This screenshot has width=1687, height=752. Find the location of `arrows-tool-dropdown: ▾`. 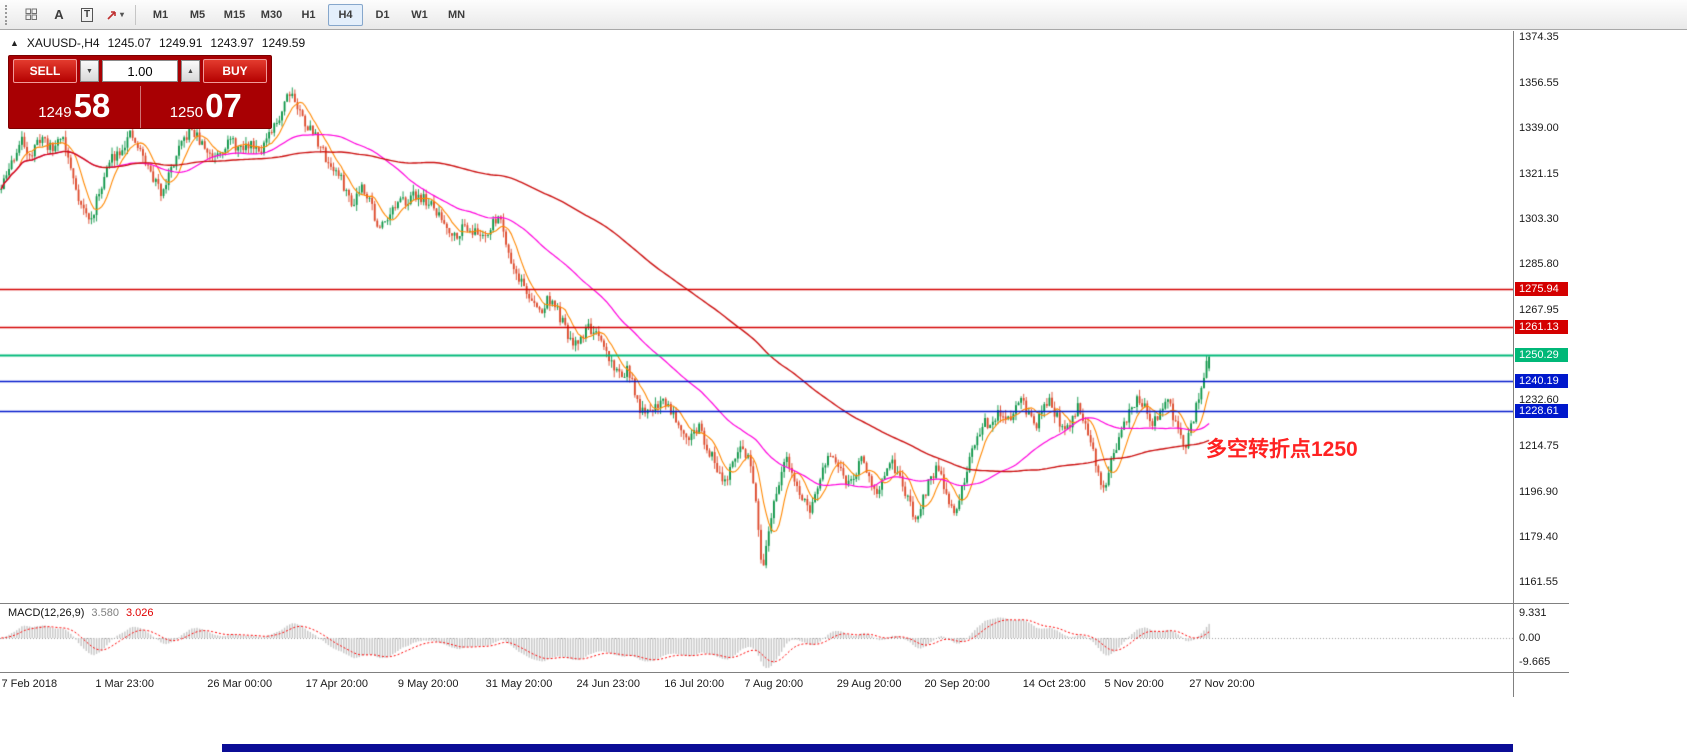

arrows-tool-dropdown: ▾ is located at coordinates (115, 15).